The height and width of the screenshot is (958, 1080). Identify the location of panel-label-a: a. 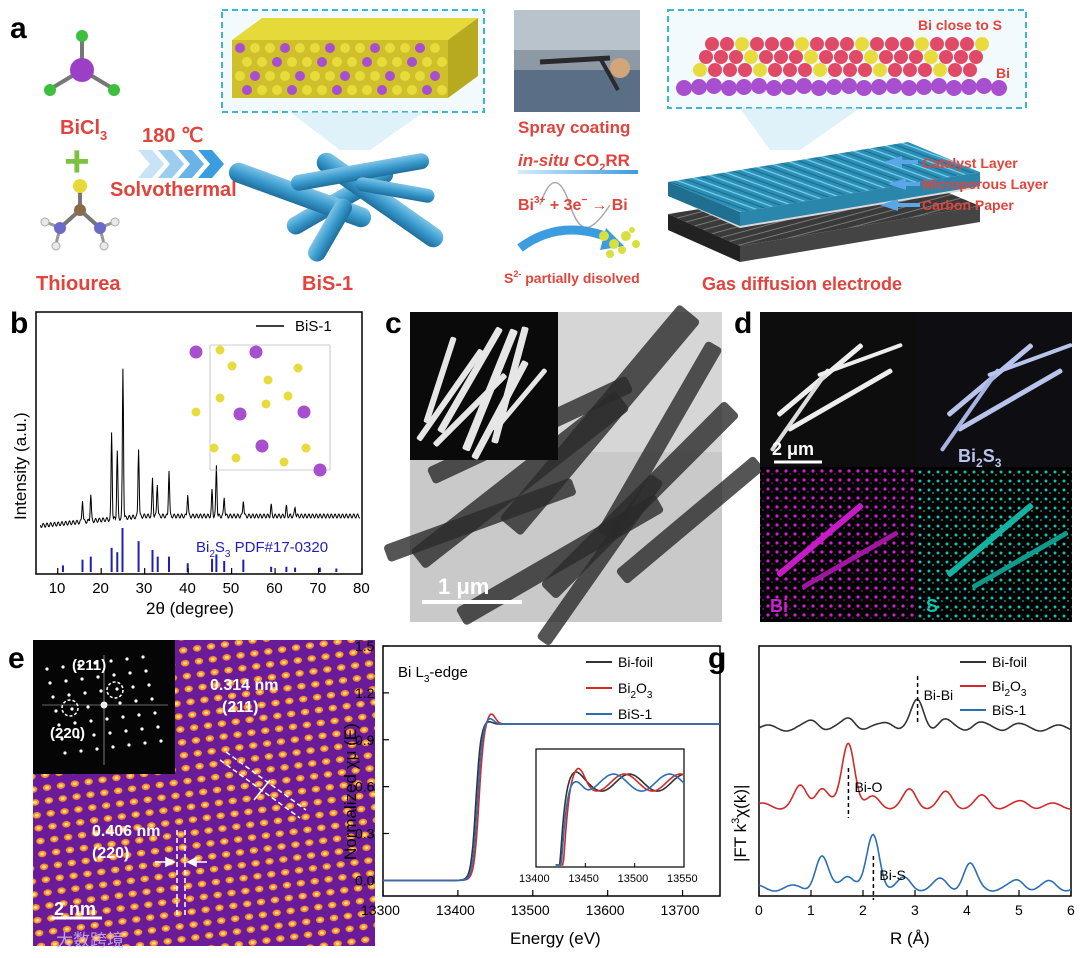
(18, 28).